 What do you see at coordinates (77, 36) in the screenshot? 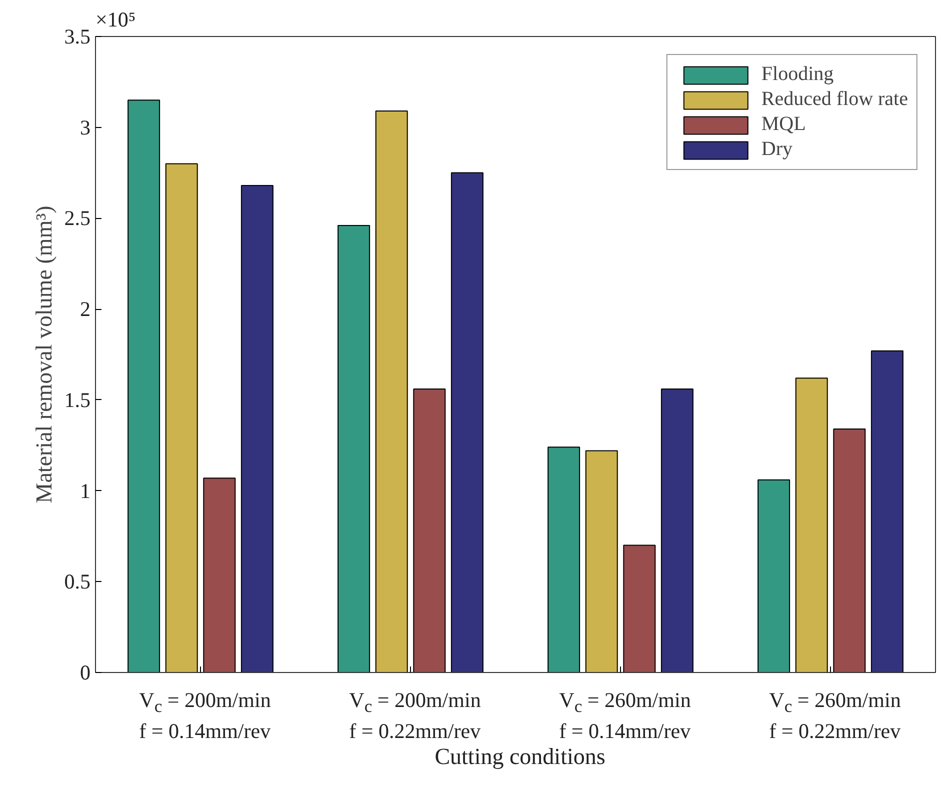
I see `y-tick-label: 3.5` at bounding box center [77, 36].